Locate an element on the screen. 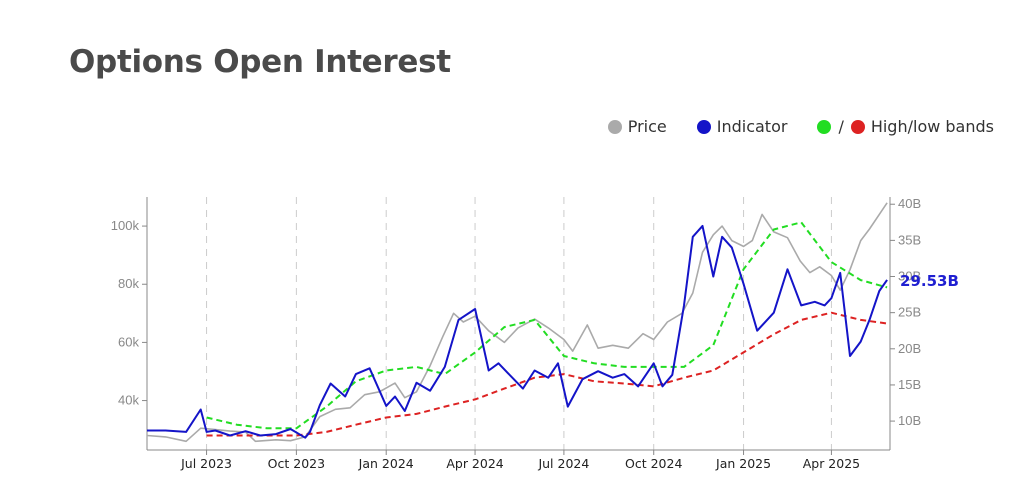 The height and width of the screenshot is (497, 1024). right-tick-label: 40B is located at coordinates (909, 203).